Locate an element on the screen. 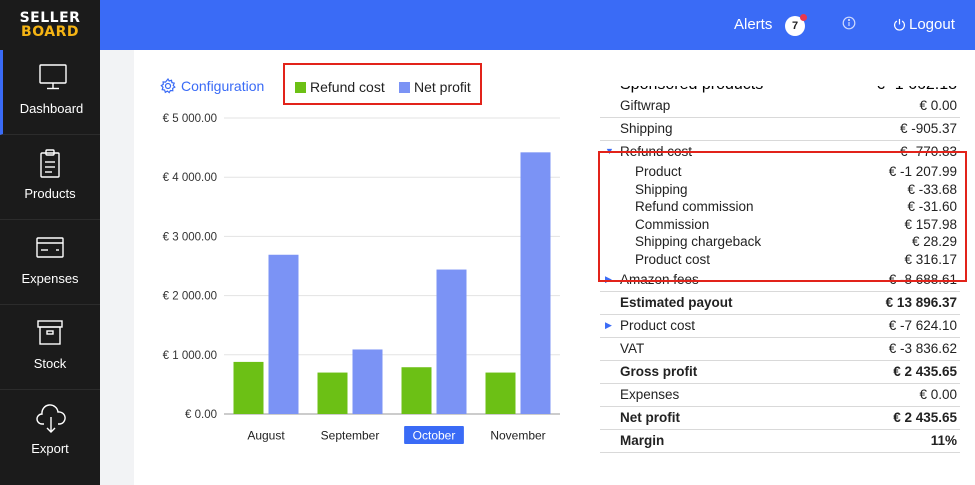 The image size is (975, 485). row-label: Margin is located at coordinates (642, 440).